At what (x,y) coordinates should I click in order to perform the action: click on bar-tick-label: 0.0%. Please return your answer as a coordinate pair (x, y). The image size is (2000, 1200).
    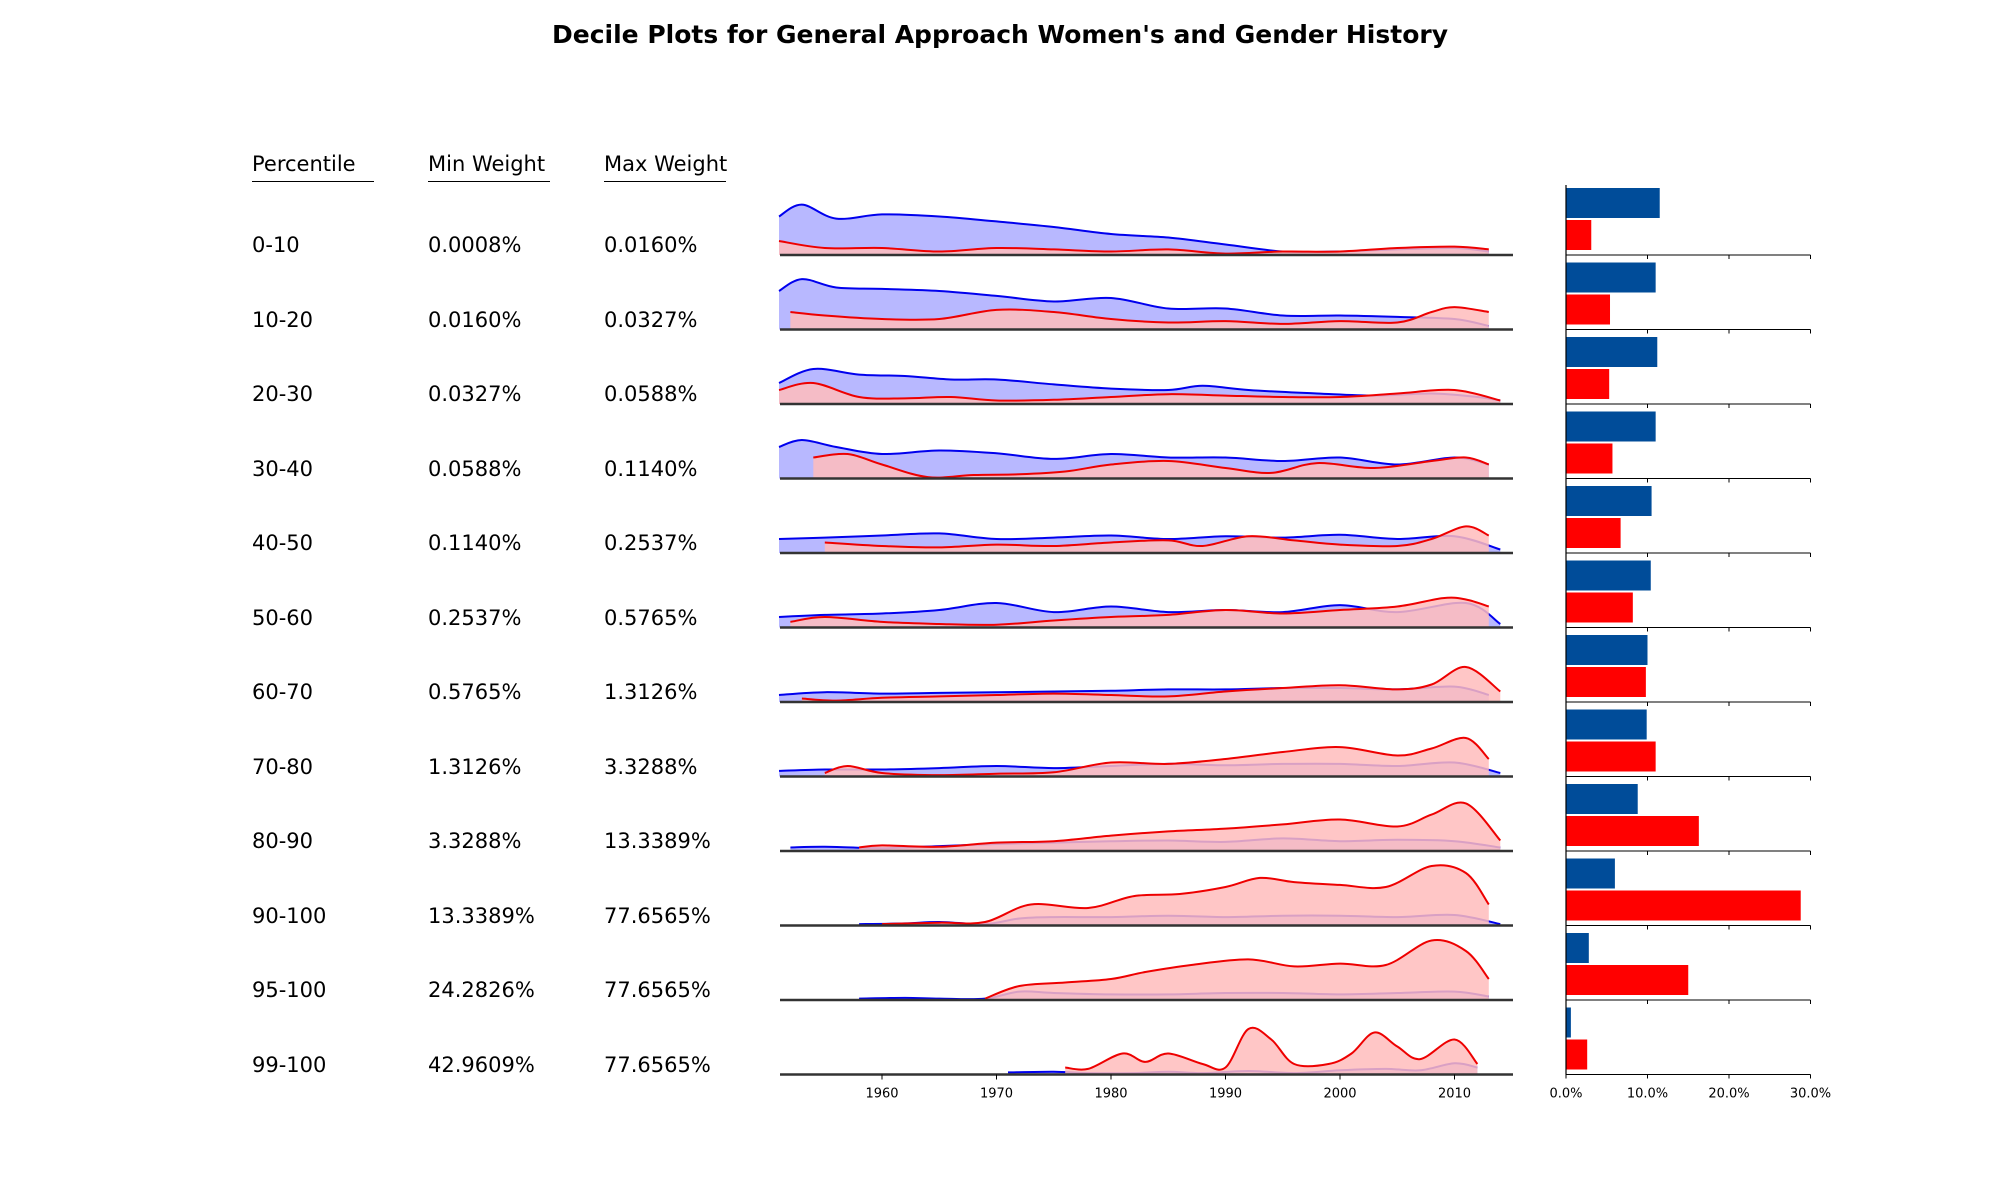
    Looking at the image, I should click on (1565, 1094).